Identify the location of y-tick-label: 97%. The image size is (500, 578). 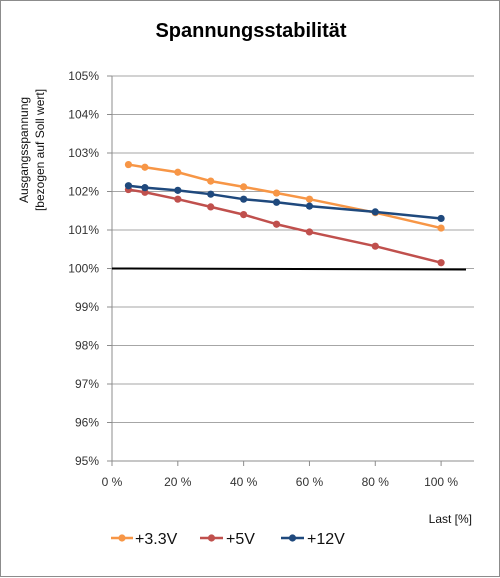
(87, 384).